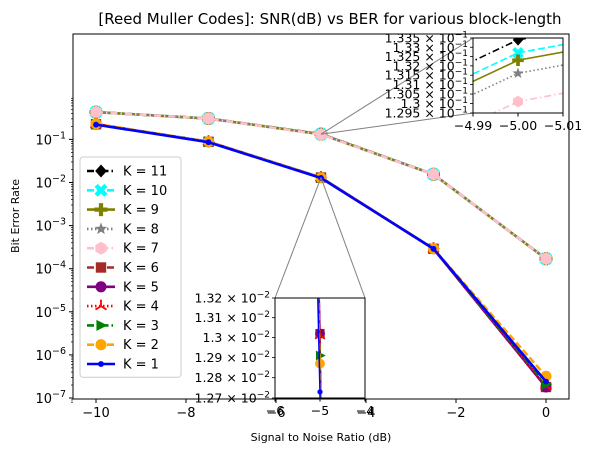  What do you see at coordinates (141, 287) in the screenshot?
I see `legend-label: K = 5` at bounding box center [141, 287].